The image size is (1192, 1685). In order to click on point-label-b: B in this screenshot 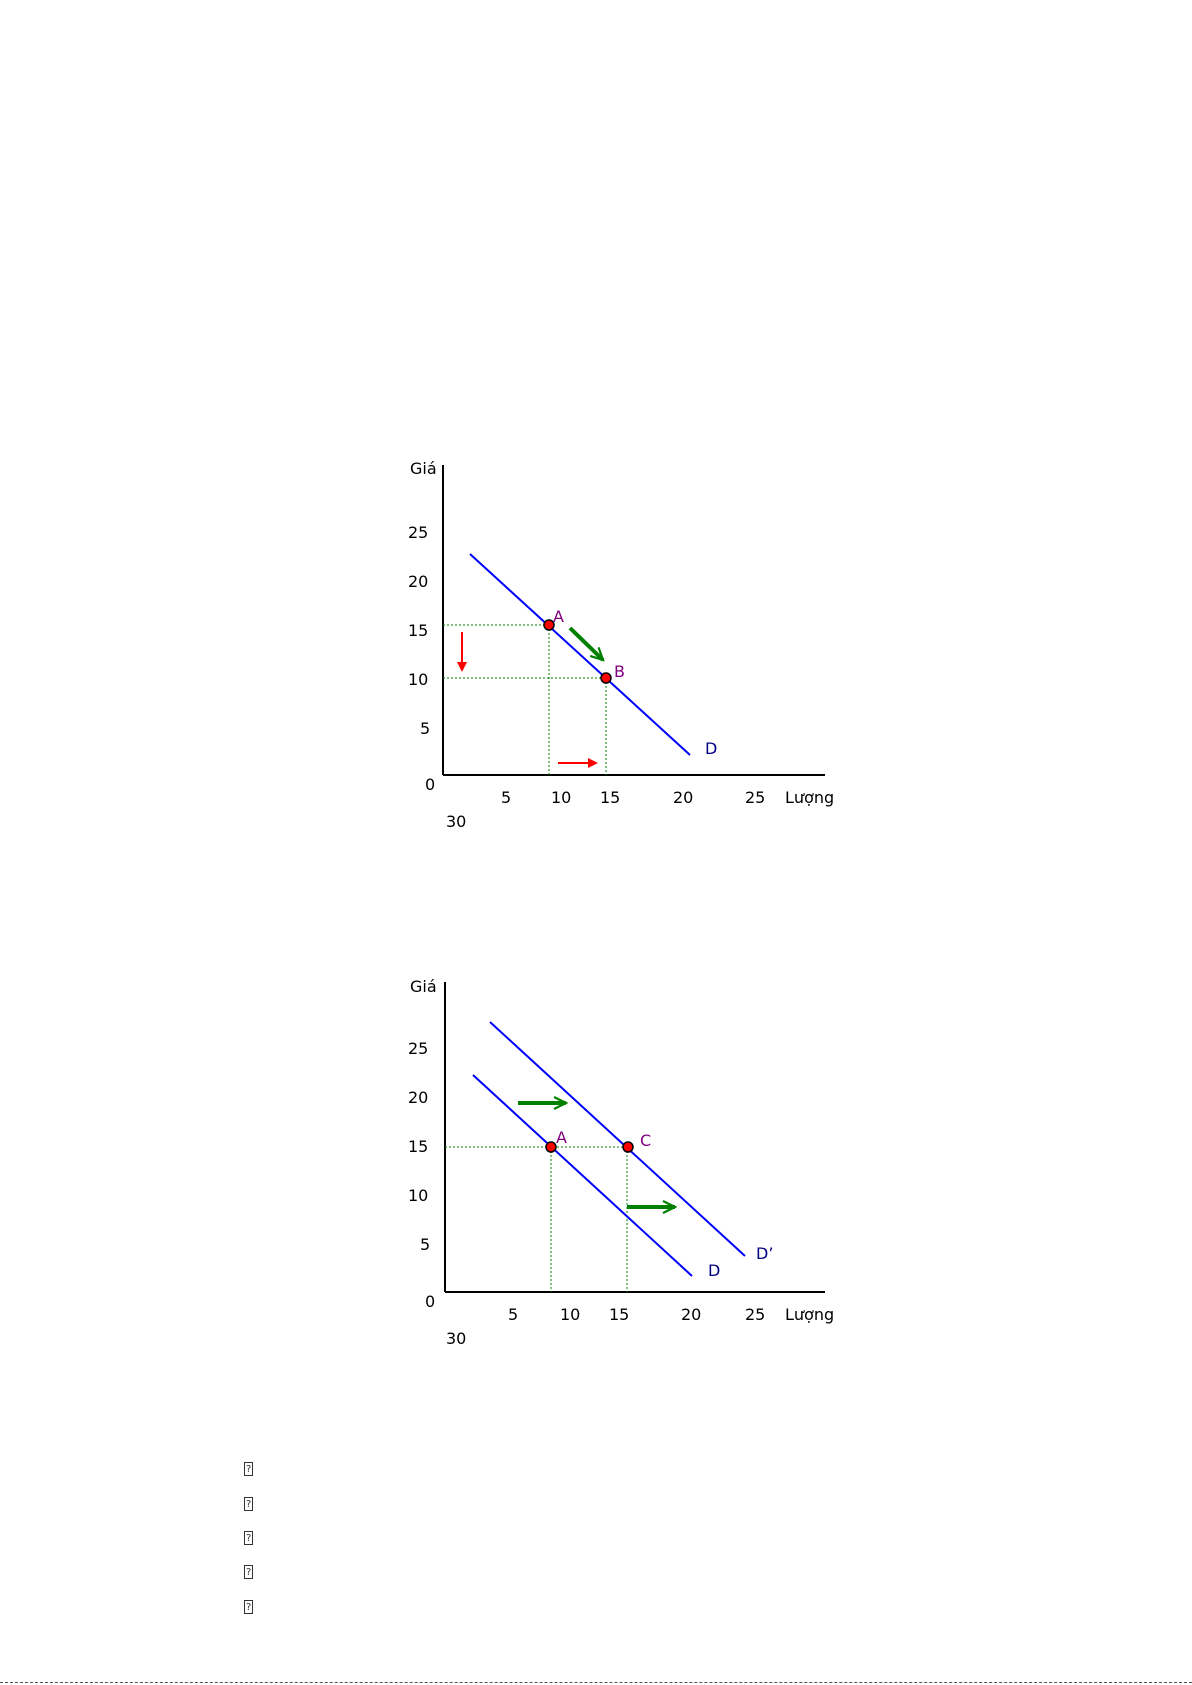, I will do `click(619, 671)`.